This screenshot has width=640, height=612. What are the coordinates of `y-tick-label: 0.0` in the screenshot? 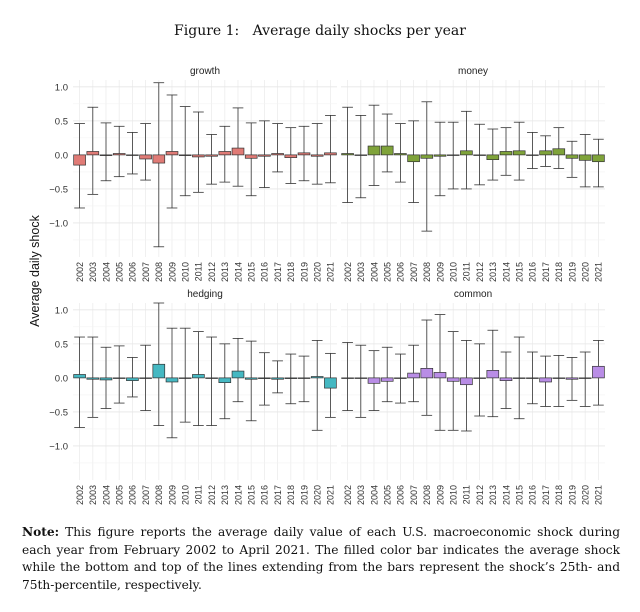 It's located at (61, 155).